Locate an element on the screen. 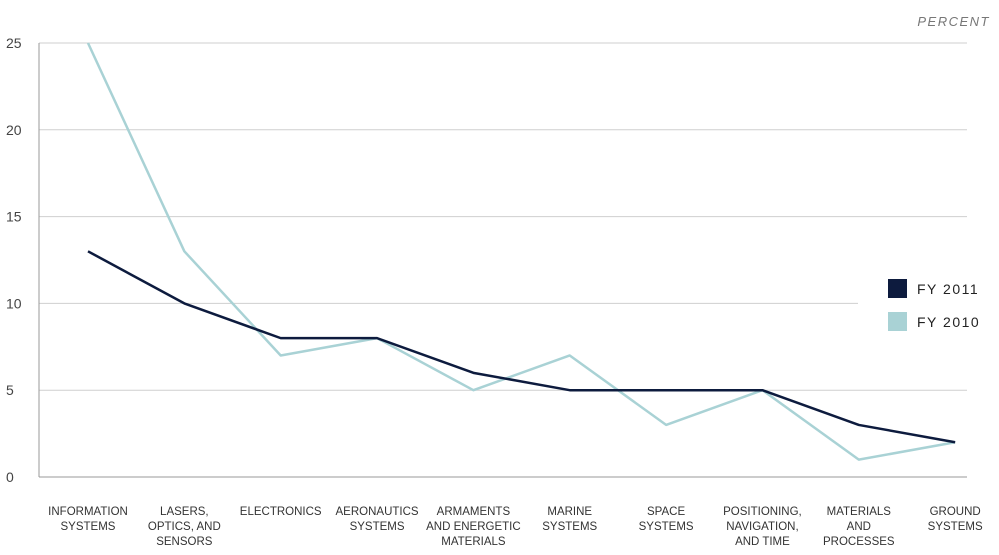  x-category-label: MARINE SYSTEMS is located at coordinates (569, 519).